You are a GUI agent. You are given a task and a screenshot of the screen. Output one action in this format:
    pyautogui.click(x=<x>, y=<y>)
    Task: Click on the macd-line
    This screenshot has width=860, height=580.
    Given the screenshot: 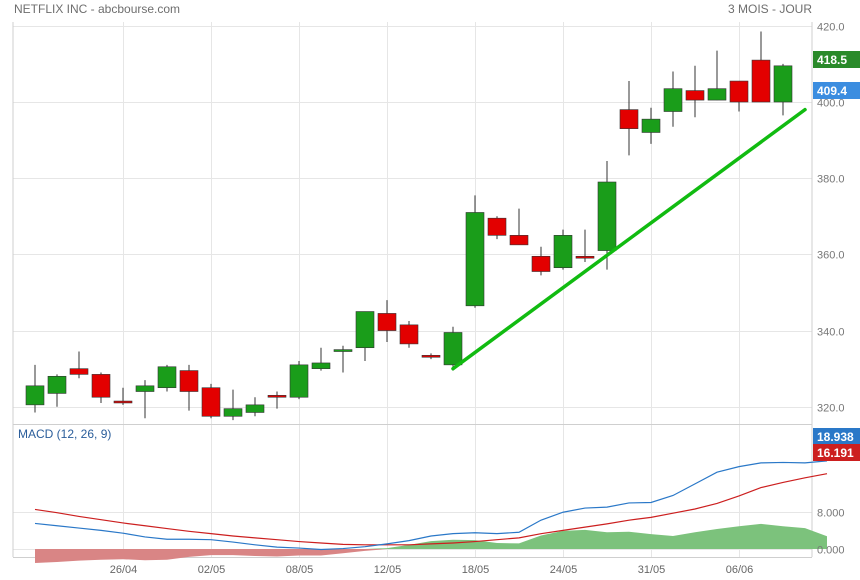 What is the action you would take?
    pyautogui.click(x=431, y=505)
    